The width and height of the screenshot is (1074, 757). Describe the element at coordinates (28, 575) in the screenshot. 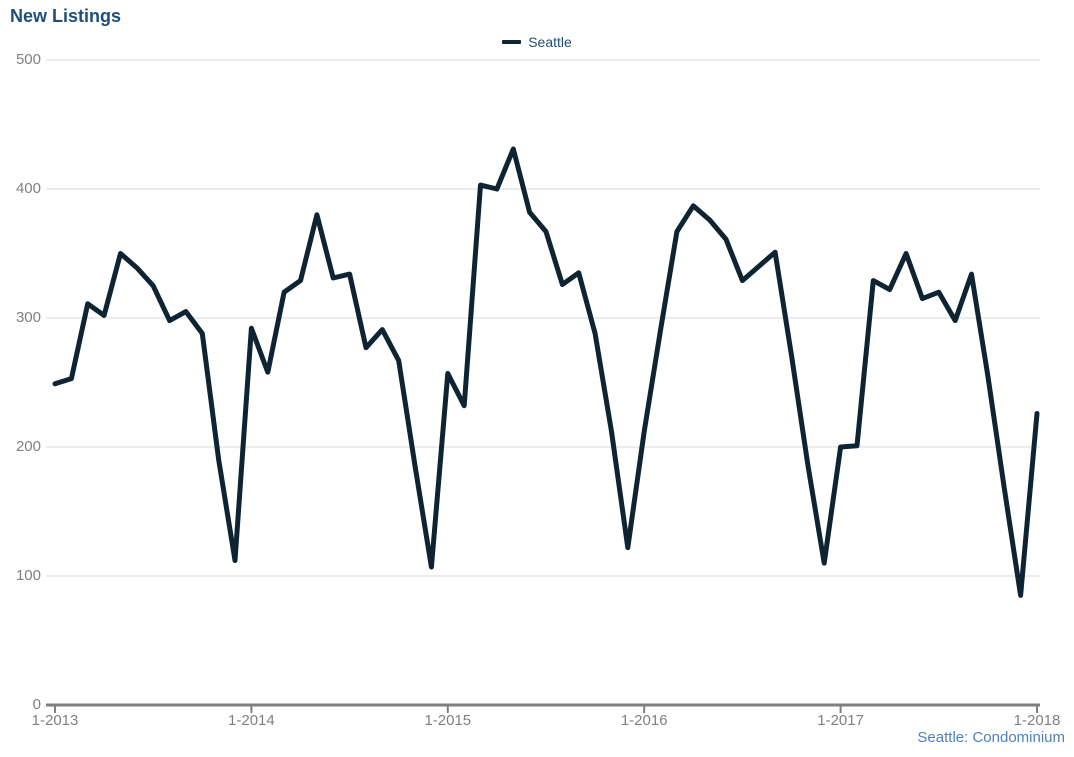

I see `y-axis-label-100: 100` at that location.